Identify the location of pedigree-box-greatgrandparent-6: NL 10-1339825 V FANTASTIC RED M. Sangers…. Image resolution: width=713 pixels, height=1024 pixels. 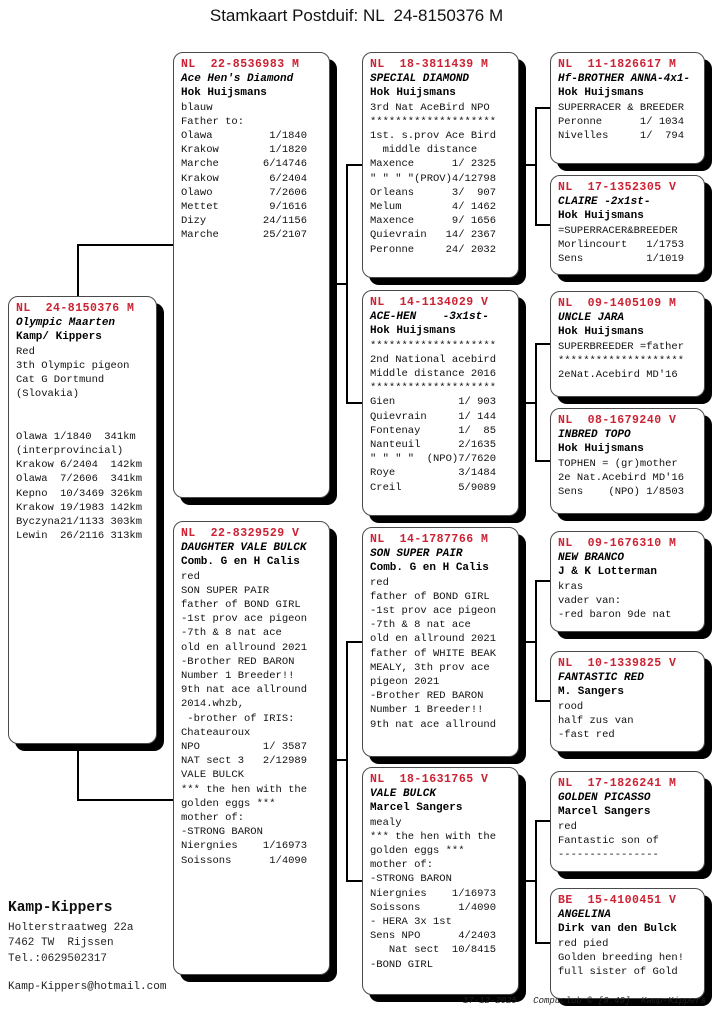
(627, 701).